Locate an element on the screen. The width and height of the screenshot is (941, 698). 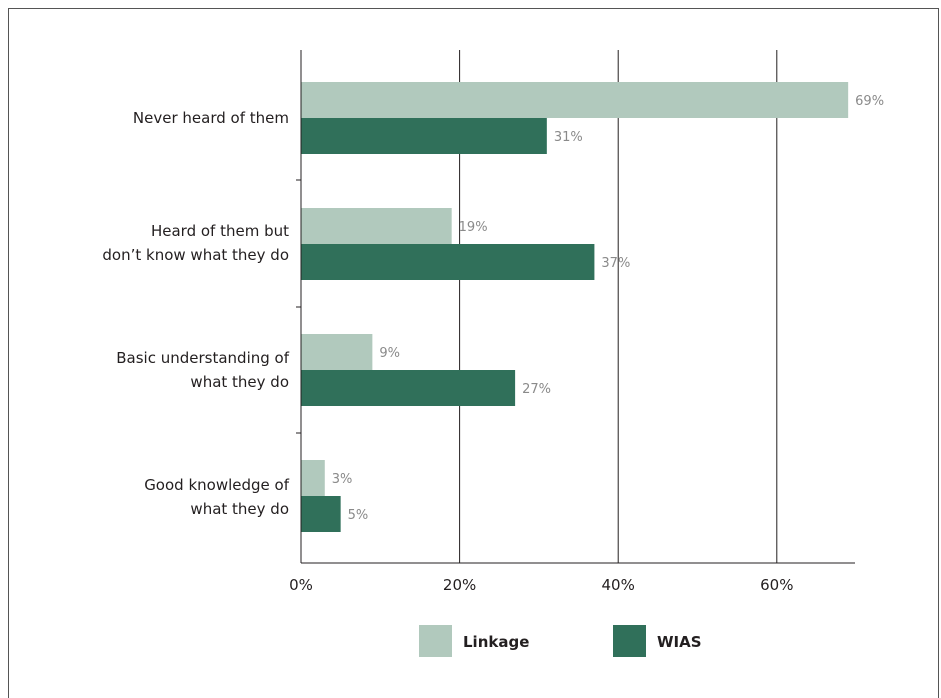
x-tick-label: 40% is located at coordinates (618, 585).